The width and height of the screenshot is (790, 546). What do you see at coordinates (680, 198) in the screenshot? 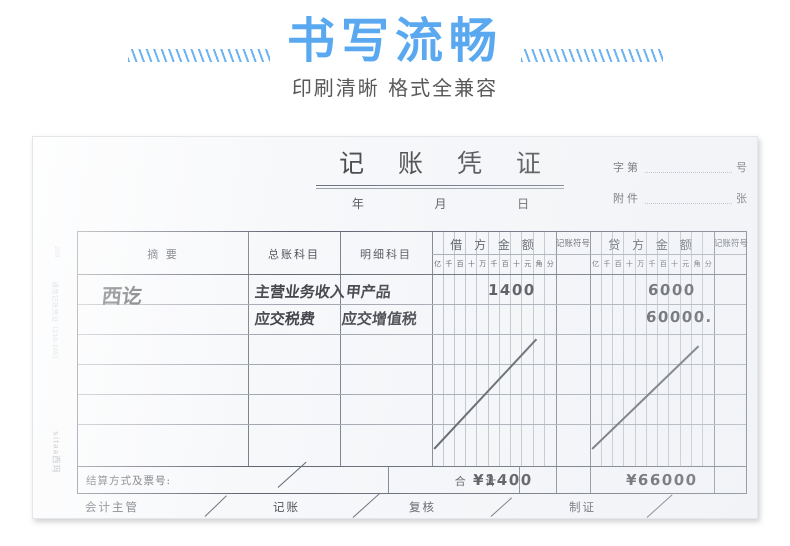
I see `attachment-count-row: 附件 张` at bounding box center [680, 198].